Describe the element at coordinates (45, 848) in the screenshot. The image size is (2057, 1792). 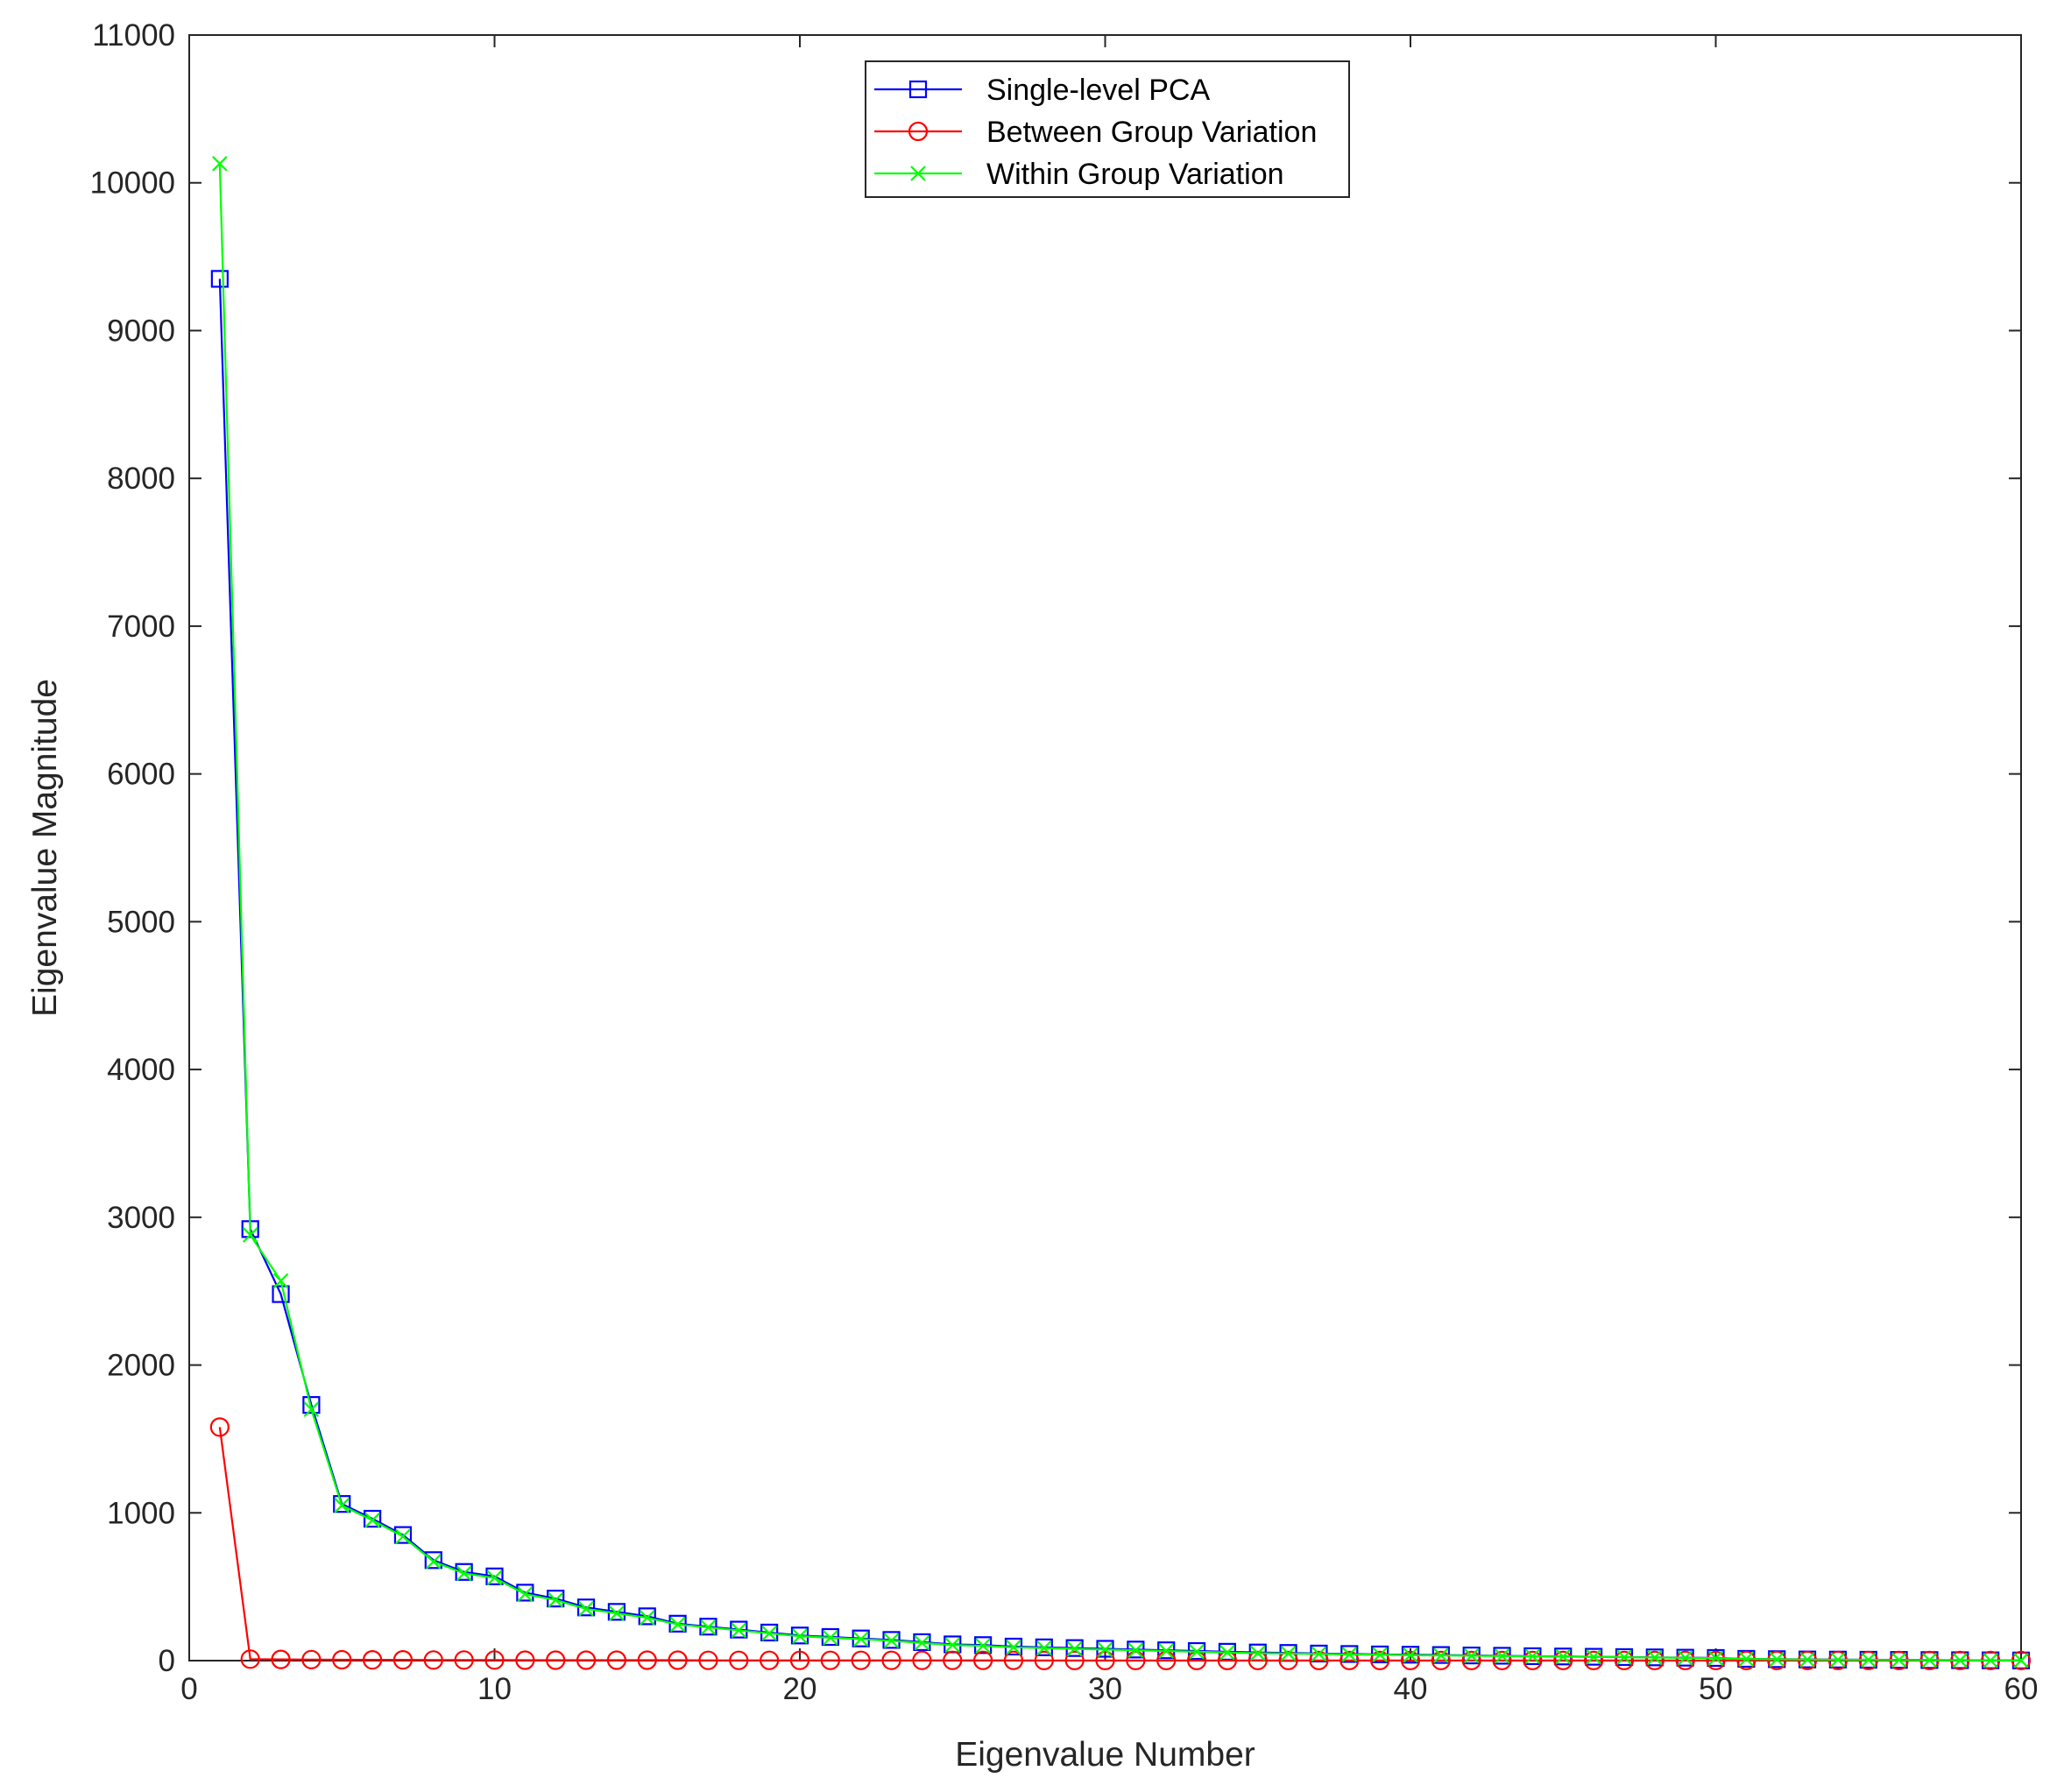
I see `y-axis-label: Eigenvalue Magnitude` at that location.